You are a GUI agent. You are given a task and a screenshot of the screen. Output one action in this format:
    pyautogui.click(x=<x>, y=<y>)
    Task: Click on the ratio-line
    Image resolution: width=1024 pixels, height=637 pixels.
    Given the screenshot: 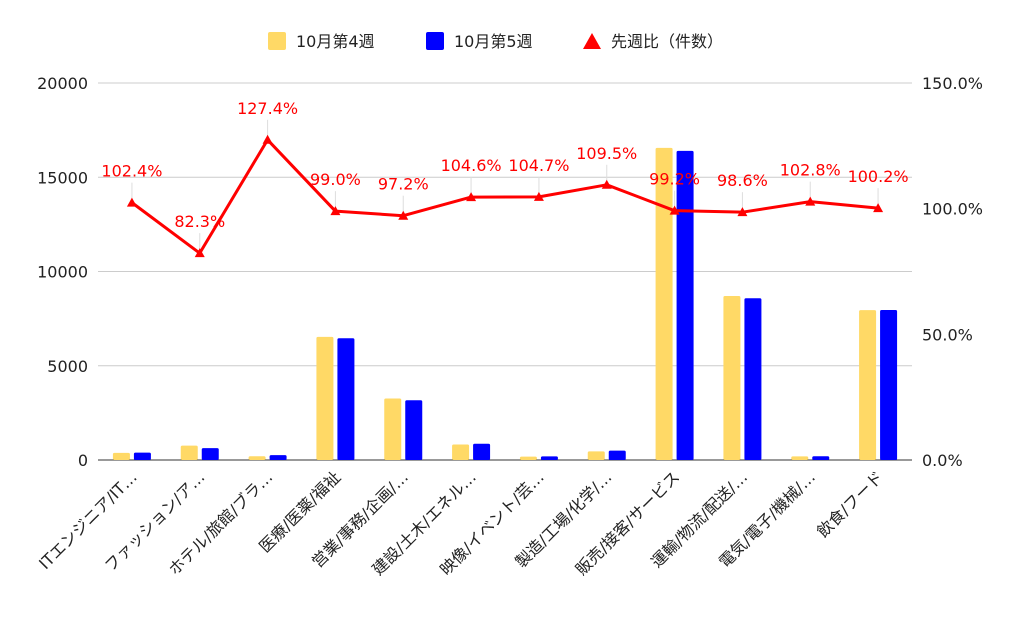 What is the action you would take?
    pyautogui.click(x=505, y=196)
    